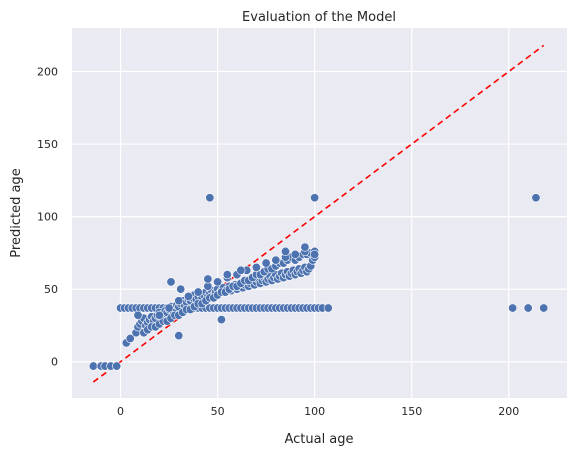 The image size is (575, 457). What do you see at coordinates (51, 289) in the screenshot?
I see `y-tick-label: 50` at bounding box center [51, 289].